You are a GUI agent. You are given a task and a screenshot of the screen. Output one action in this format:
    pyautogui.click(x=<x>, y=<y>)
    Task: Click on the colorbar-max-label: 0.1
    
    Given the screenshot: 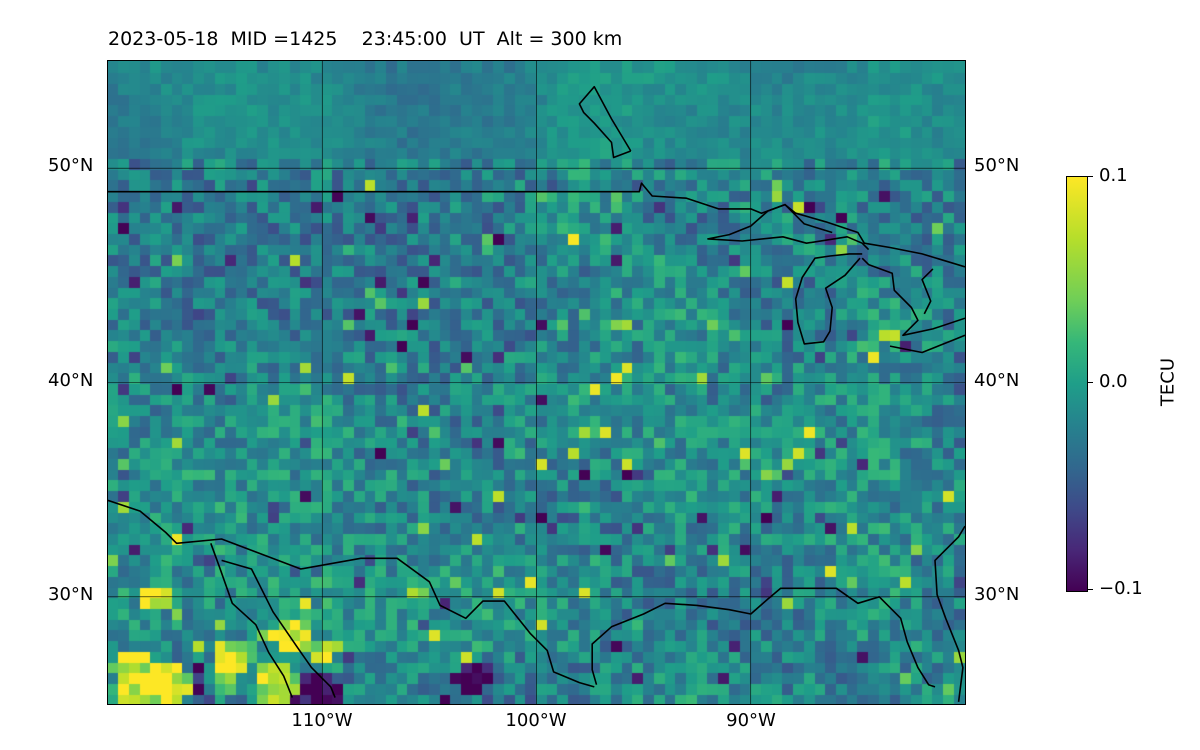 What is the action you would take?
    pyautogui.click(x=1113, y=175)
    